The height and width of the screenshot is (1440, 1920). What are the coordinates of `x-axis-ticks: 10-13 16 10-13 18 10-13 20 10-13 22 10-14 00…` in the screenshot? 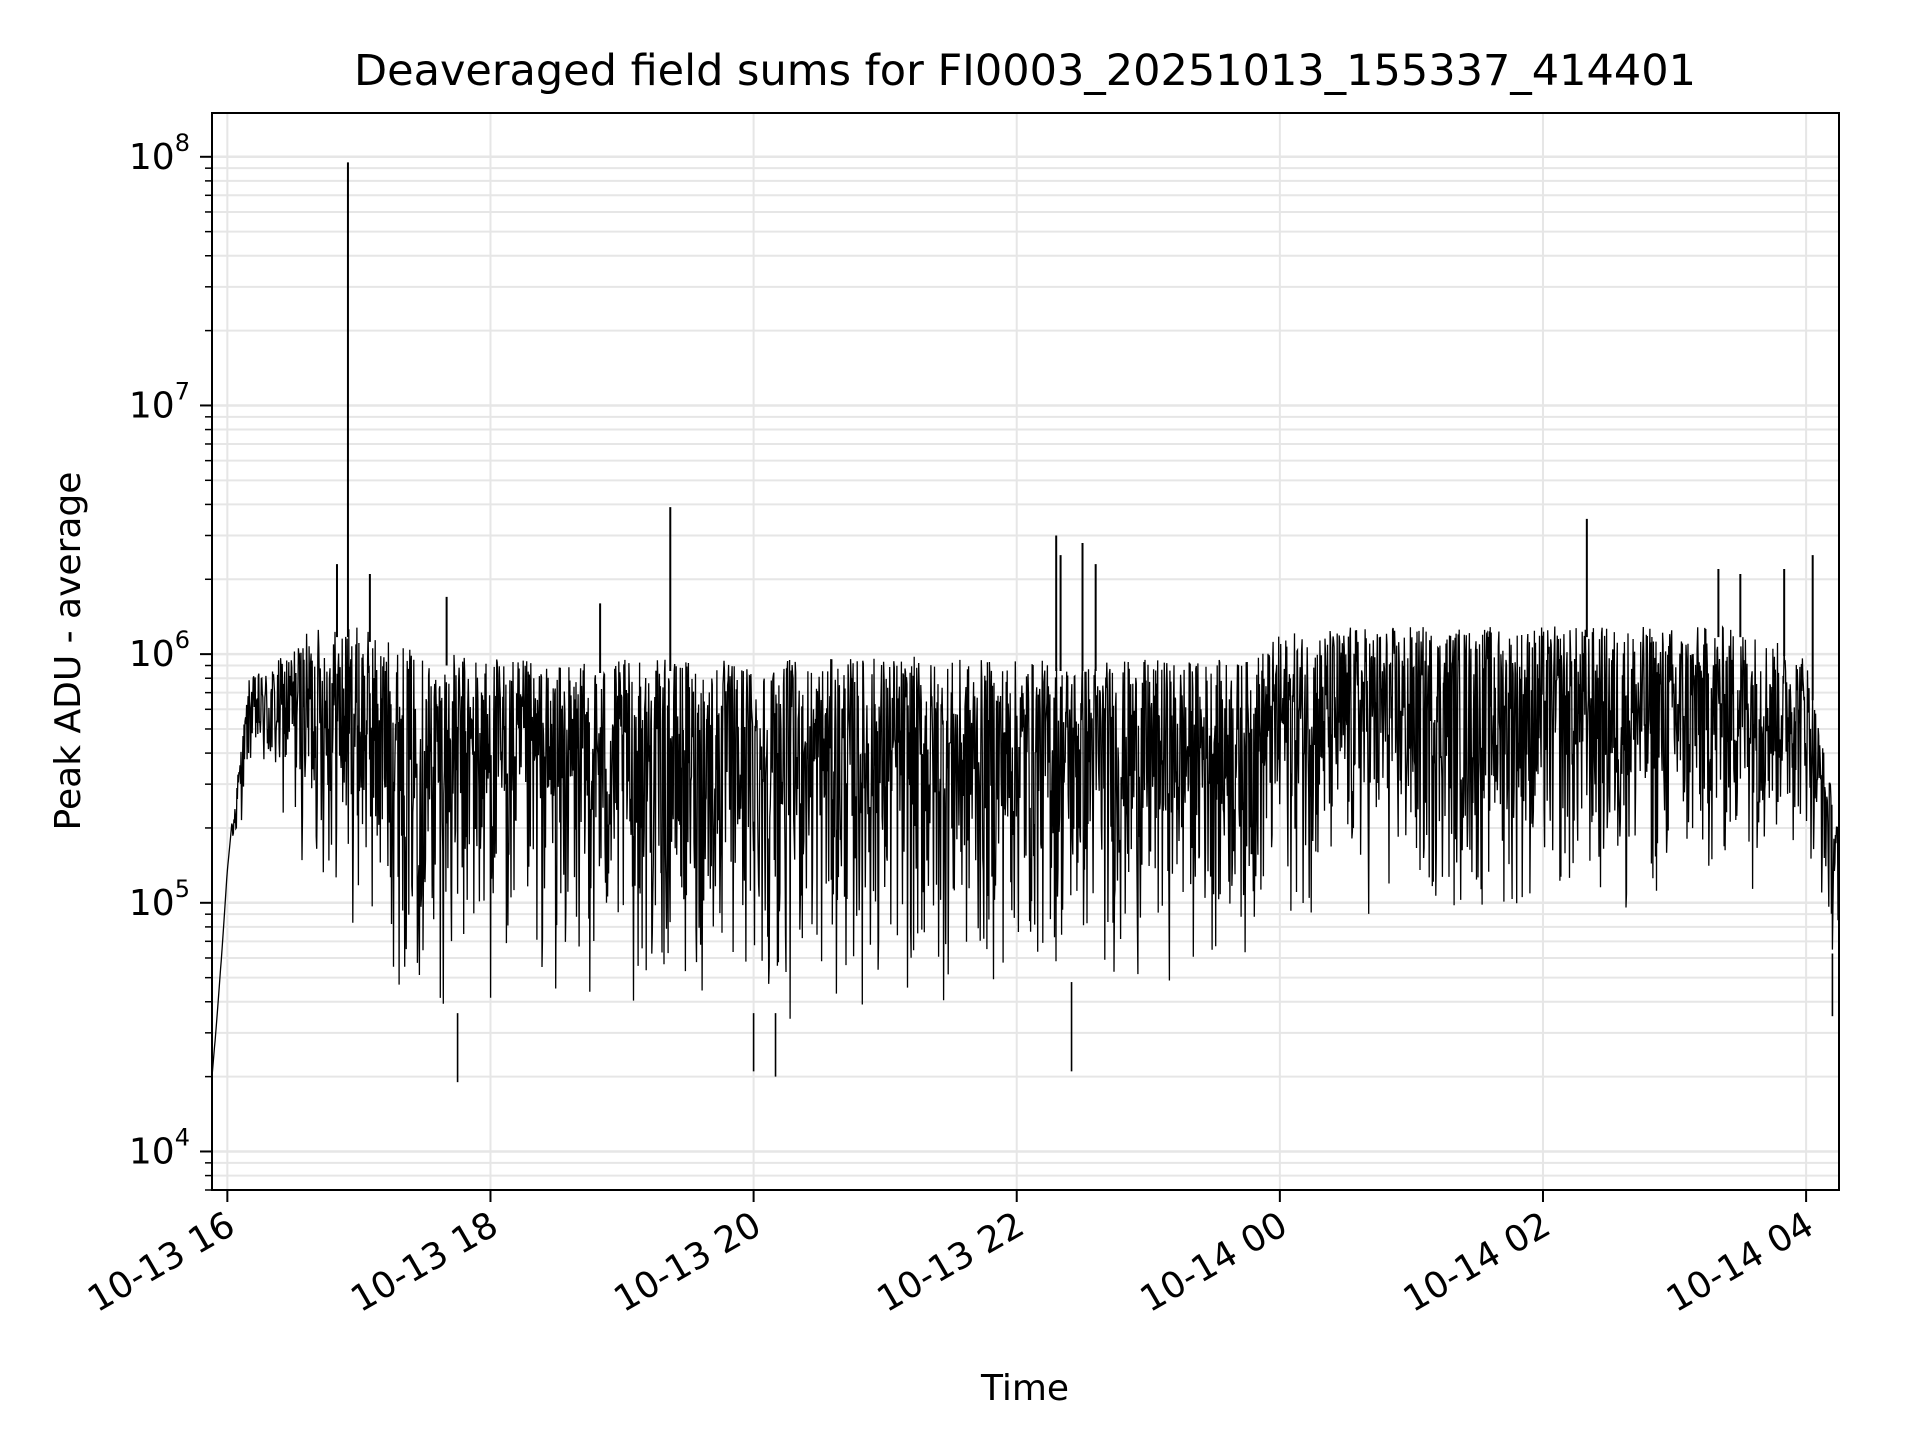 It's located at (951, 1255).